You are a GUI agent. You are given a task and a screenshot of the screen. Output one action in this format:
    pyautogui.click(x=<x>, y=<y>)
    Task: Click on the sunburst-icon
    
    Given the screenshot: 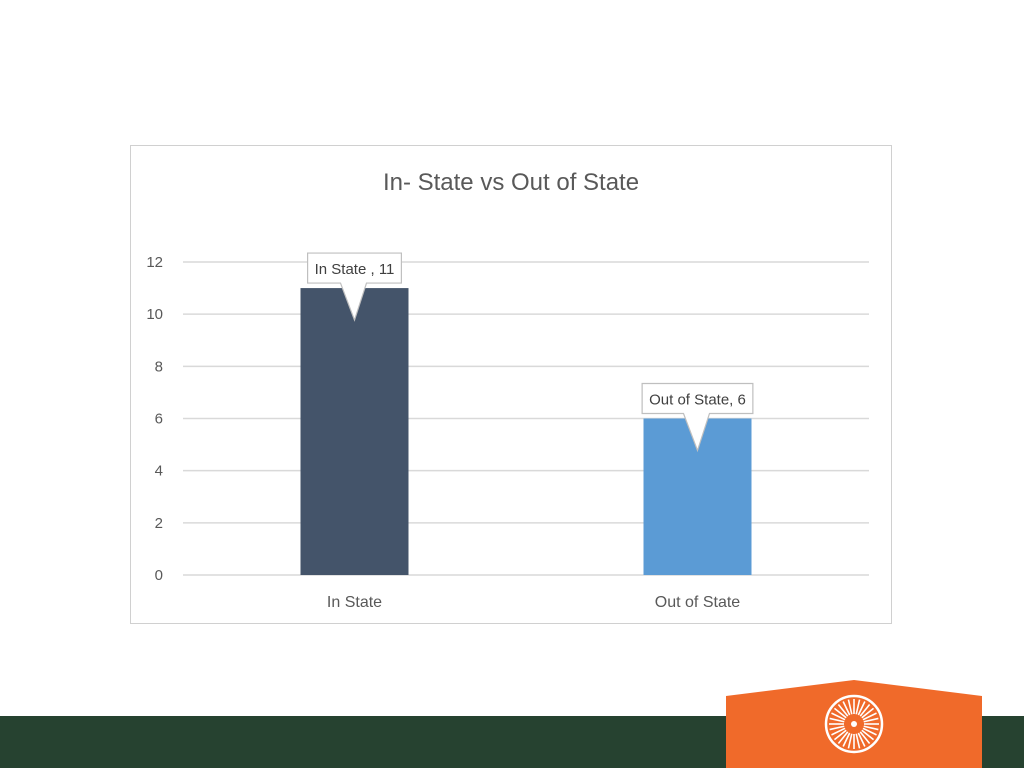 What is the action you would take?
    pyautogui.click(x=854, y=724)
    